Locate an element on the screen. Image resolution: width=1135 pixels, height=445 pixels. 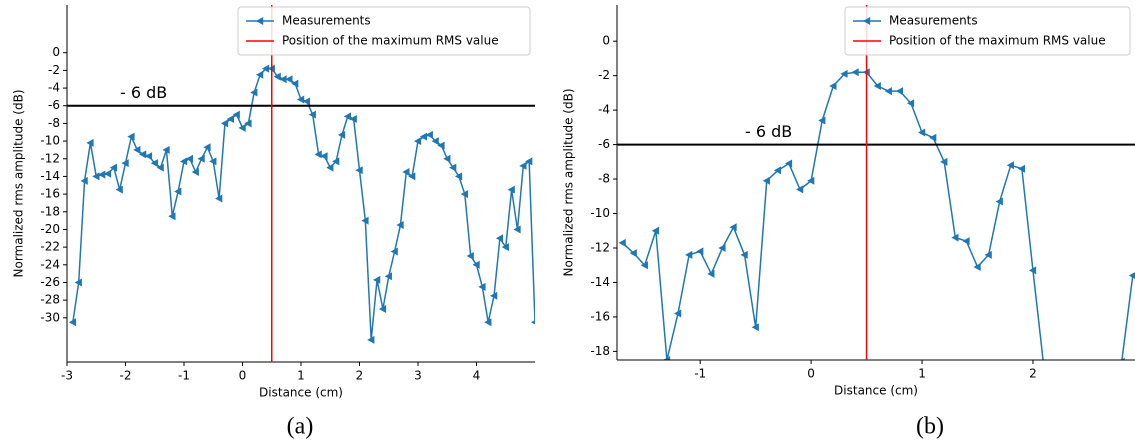
y-tick-label: -26 is located at coordinates (50, 282).